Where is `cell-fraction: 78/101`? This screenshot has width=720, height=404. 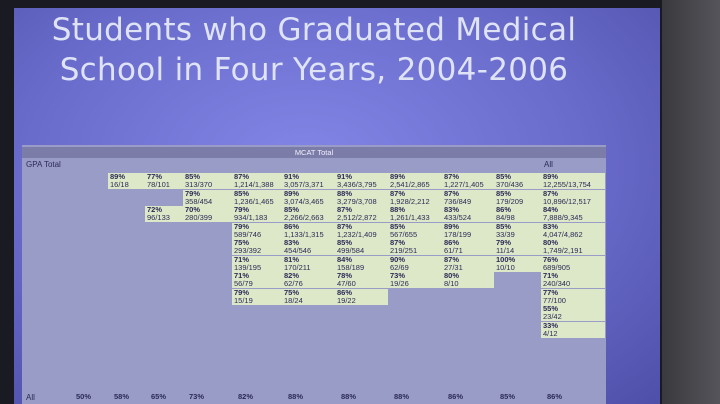 cell-fraction: 78/101 is located at coordinates (158, 184).